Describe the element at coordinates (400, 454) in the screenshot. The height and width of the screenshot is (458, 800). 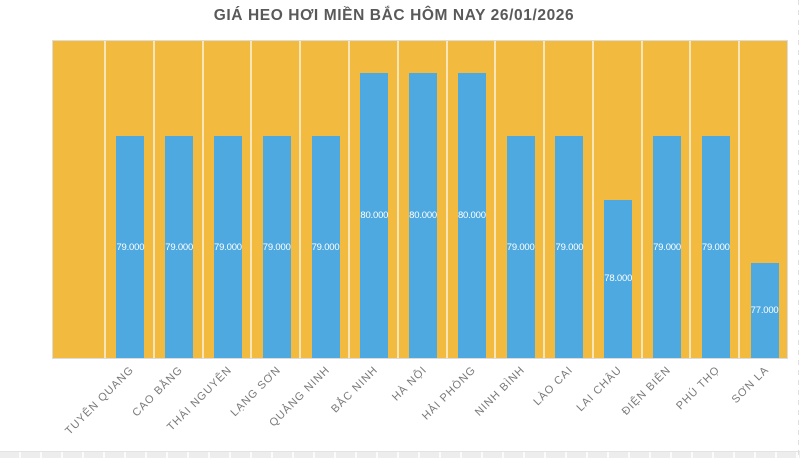
I see `spreadsheet-row-edge-artifact` at that location.